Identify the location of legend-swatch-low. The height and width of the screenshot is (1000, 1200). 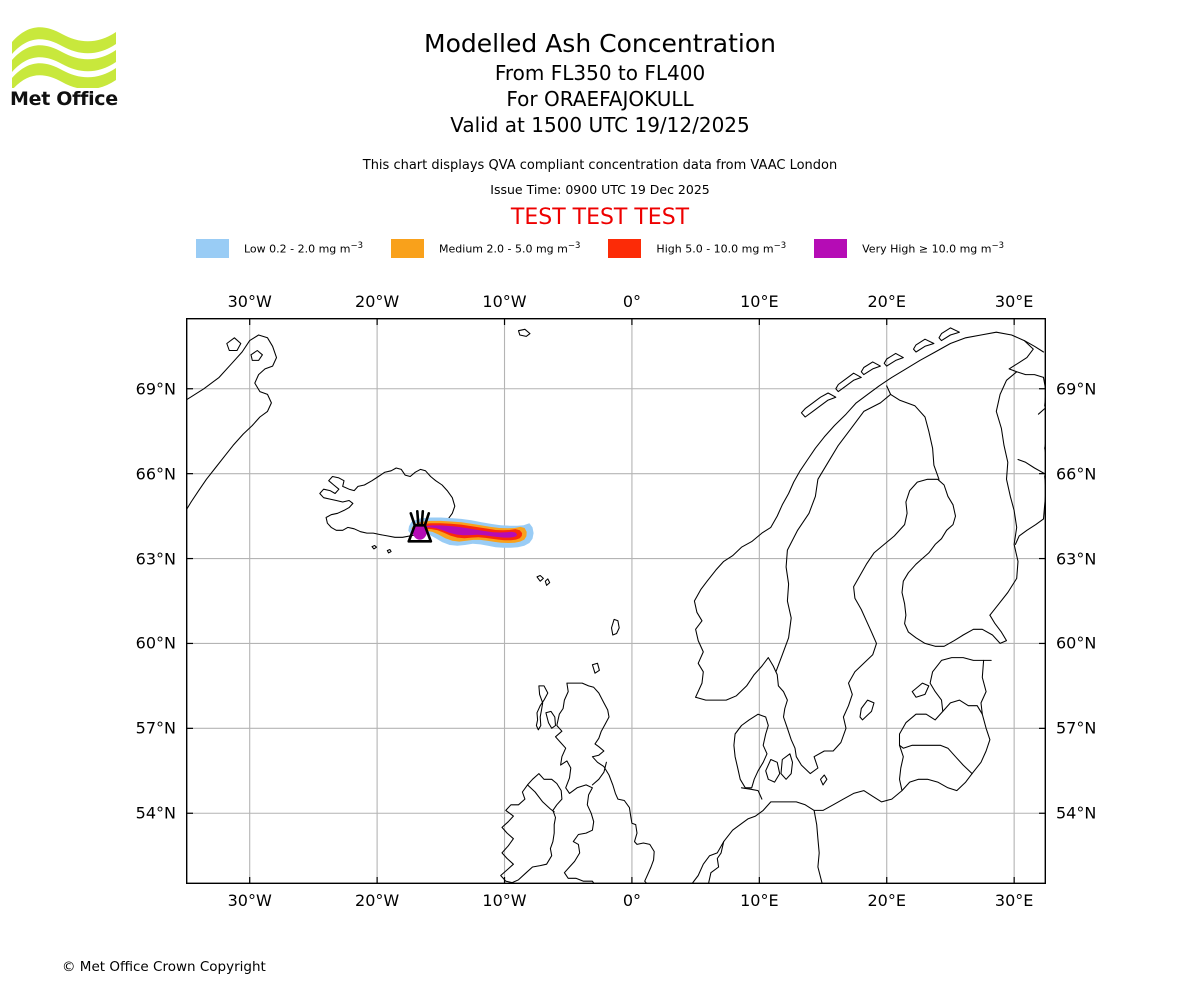
(212, 248).